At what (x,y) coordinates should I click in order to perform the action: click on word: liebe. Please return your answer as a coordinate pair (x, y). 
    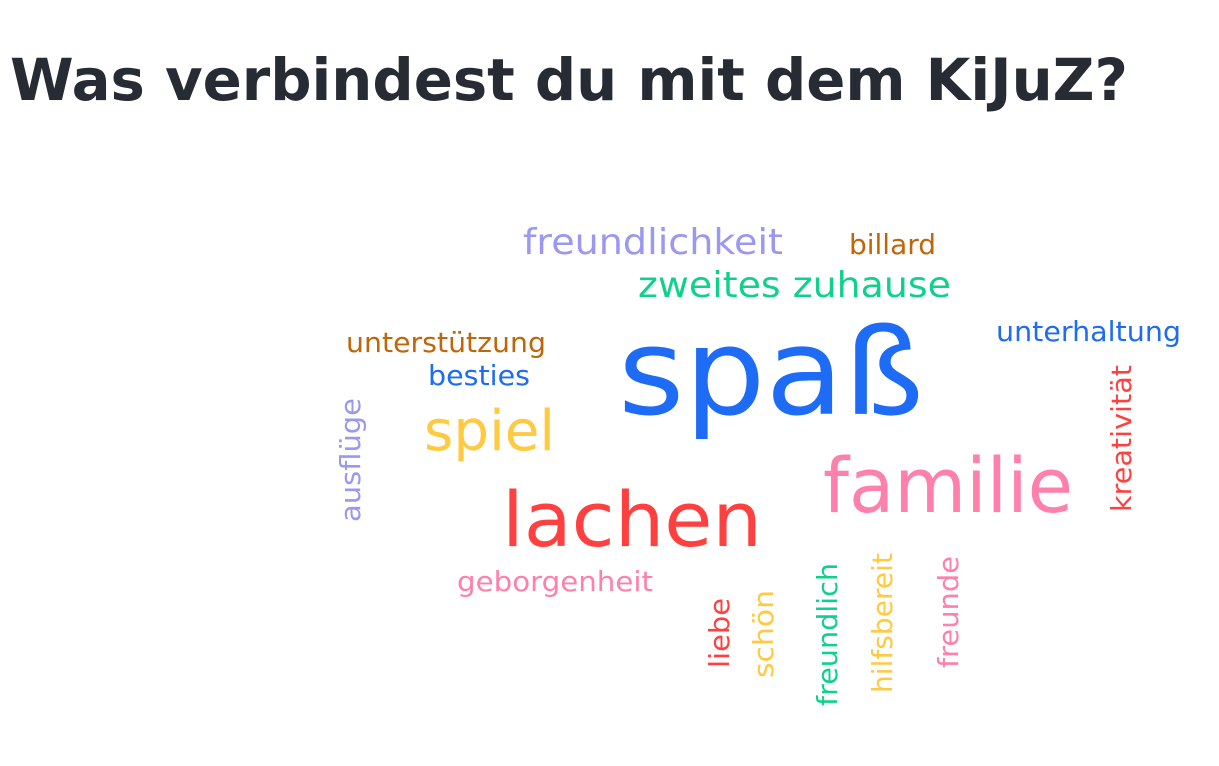
    Looking at the image, I should click on (719, 633).